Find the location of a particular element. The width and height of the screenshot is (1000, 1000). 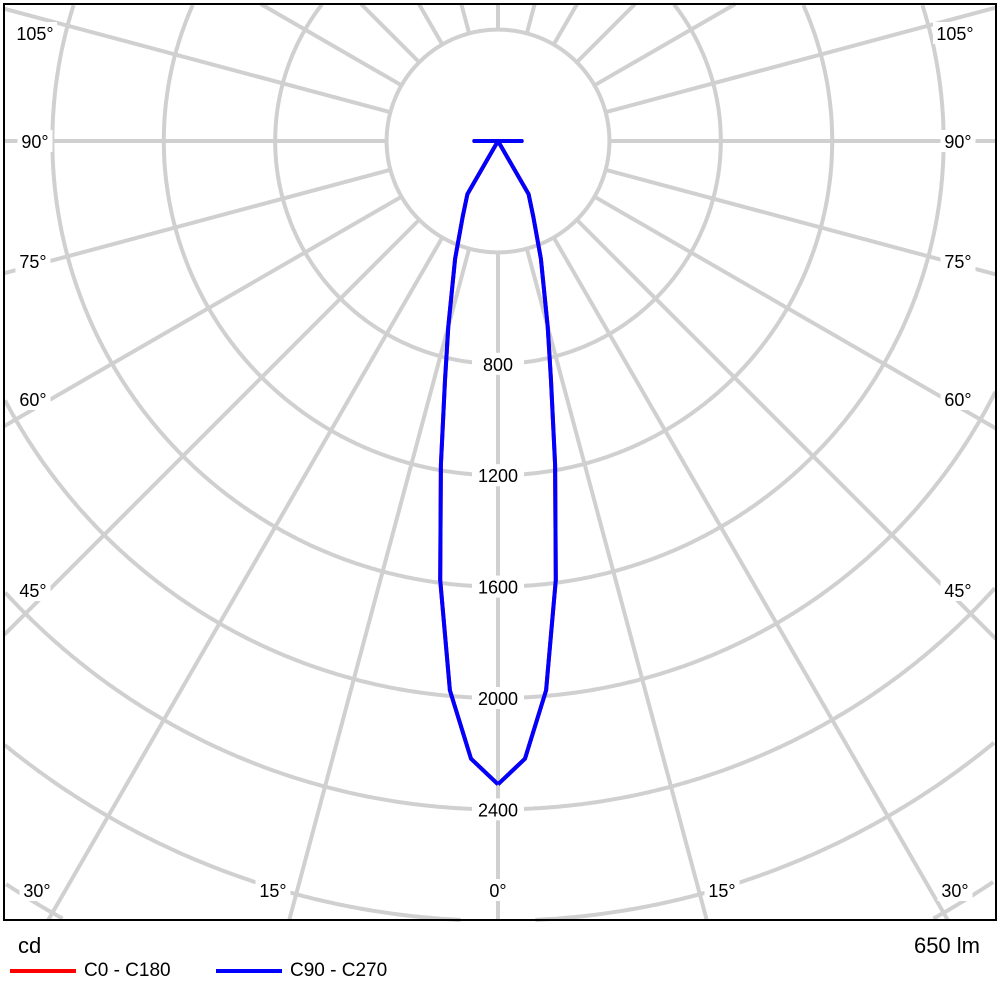

angle-label: 0° is located at coordinates (497, 891).